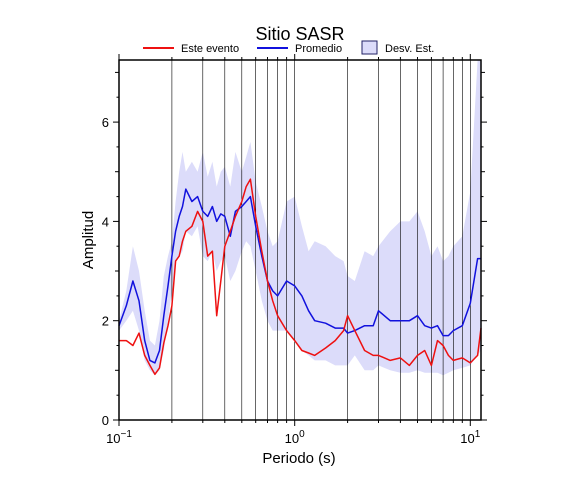 The height and width of the screenshot is (480, 586). What do you see at coordinates (369, 47) in the screenshot?
I see `legend-swatch-desv-est` at bounding box center [369, 47].